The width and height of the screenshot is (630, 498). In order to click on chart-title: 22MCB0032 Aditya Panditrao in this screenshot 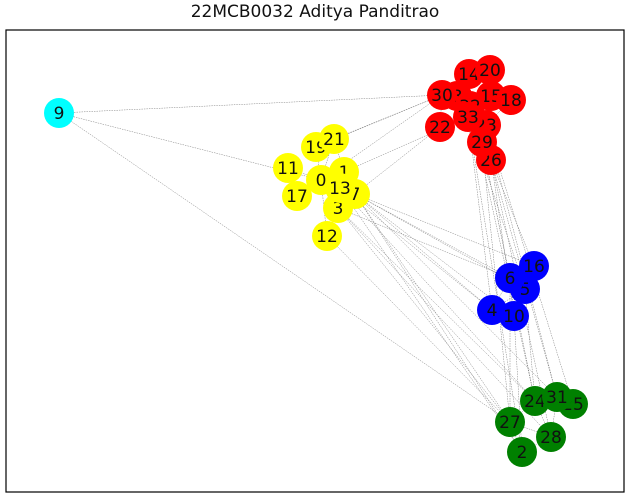, I will do `click(315, 12)`.